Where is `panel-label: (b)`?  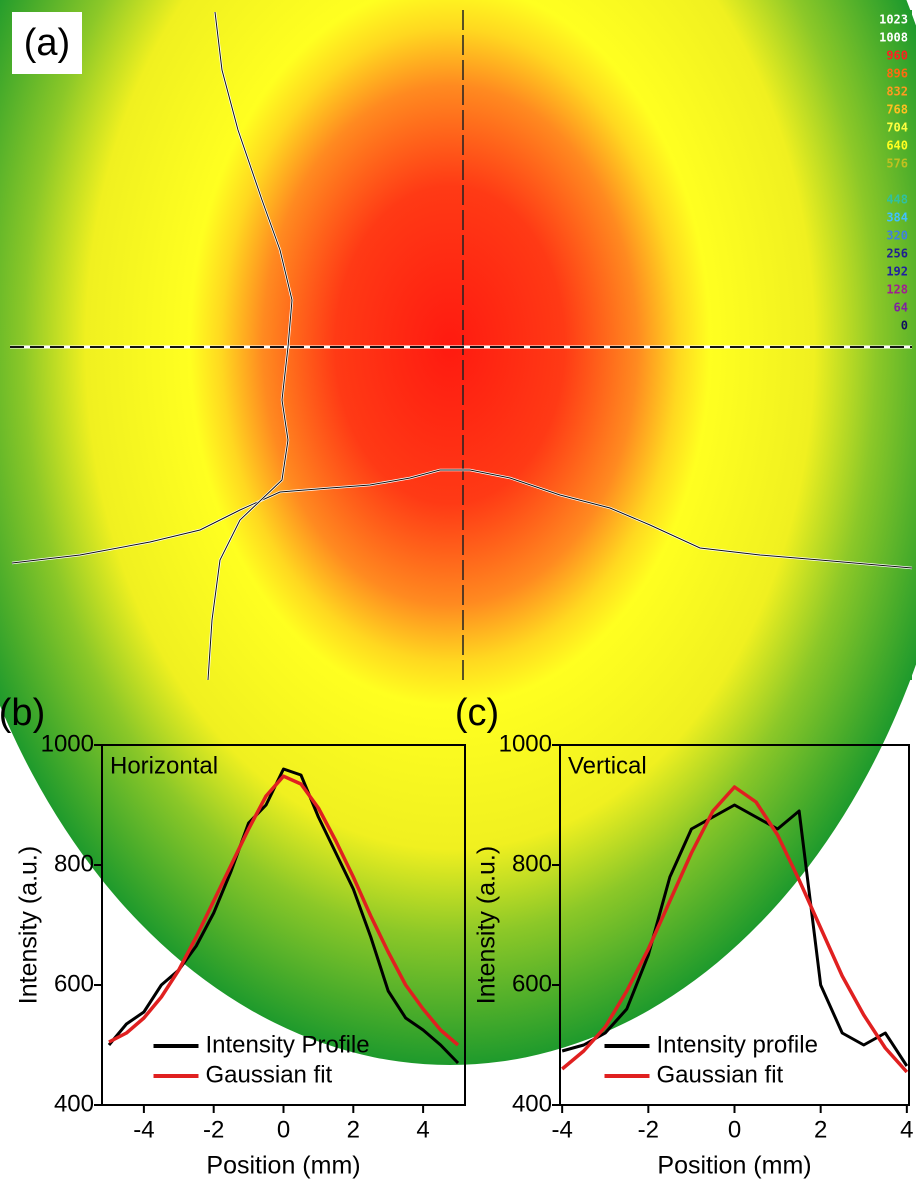
panel-label: (b) is located at coordinates (22, 713).